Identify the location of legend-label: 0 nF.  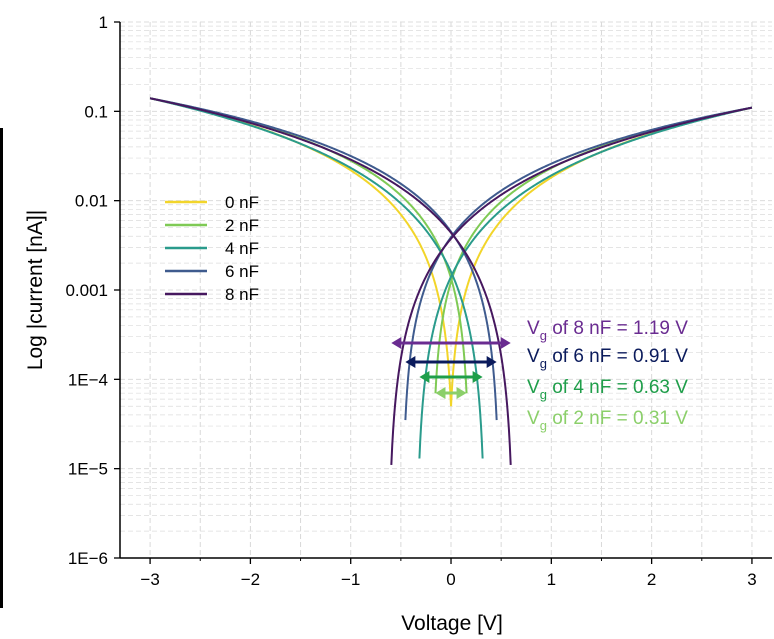
(242, 202).